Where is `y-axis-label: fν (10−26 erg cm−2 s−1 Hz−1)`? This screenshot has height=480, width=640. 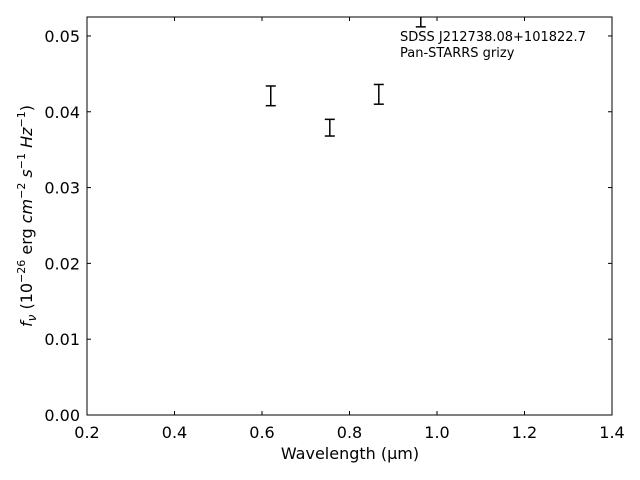
y-axis-label: fν (10−26 erg cm−2 s−1 Hz−1) is located at coordinates (27, 216).